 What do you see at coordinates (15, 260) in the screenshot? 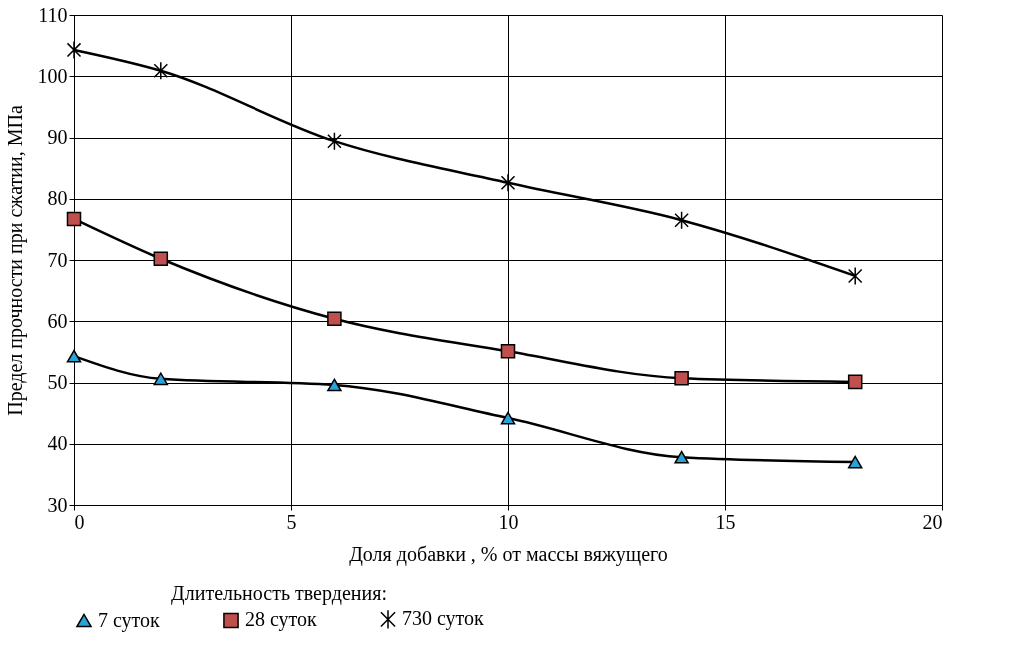
I see `y-axis-title: Предел прочности при сжатии, МПа` at bounding box center [15, 260].